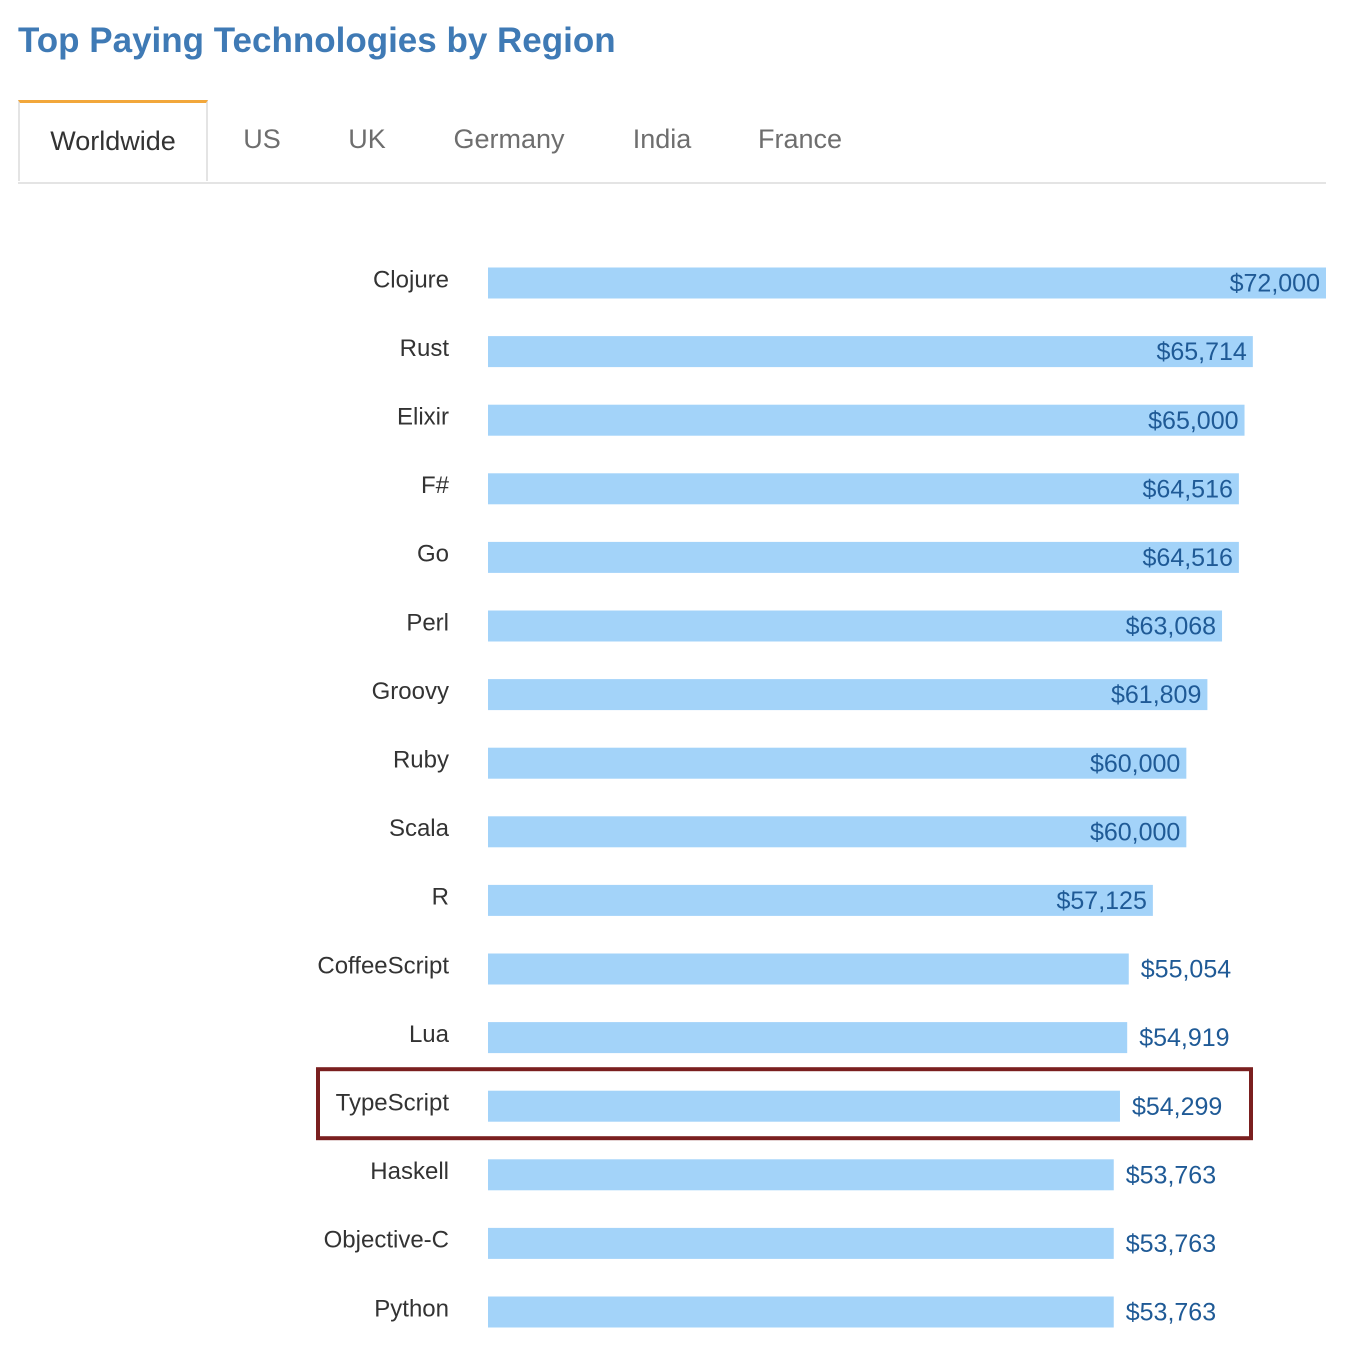 Image resolution: width=1356 pixels, height=1350 pixels. I want to click on tab-worldwide: Worldwide, so click(113, 140).